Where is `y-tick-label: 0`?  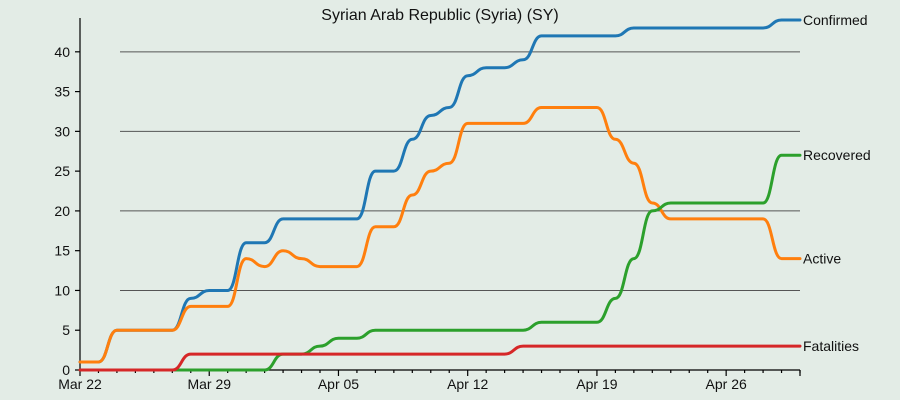
y-tick-label: 0 is located at coordinates (66, 370).